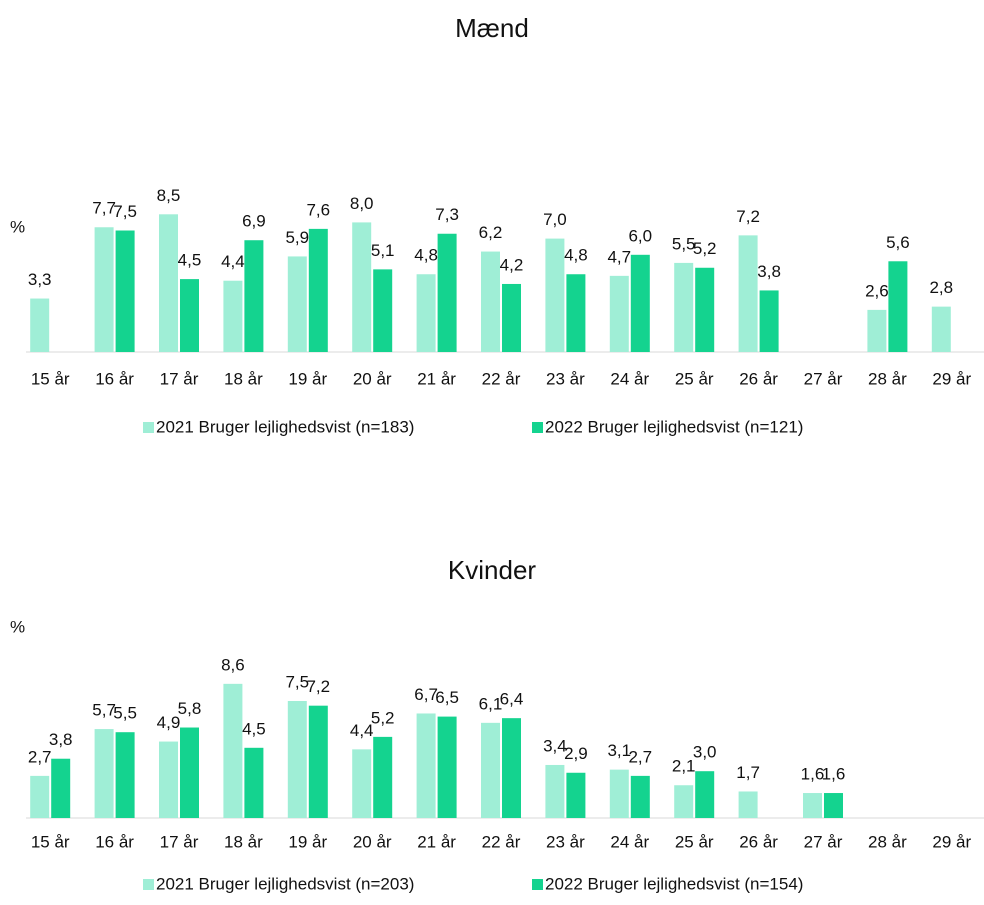 The width and height of the screenshot is (984, 905). What do you see at coordinates (619, 256) in the screenshot?
I see `data-label: 4,7` at bounding box center [619, 256].